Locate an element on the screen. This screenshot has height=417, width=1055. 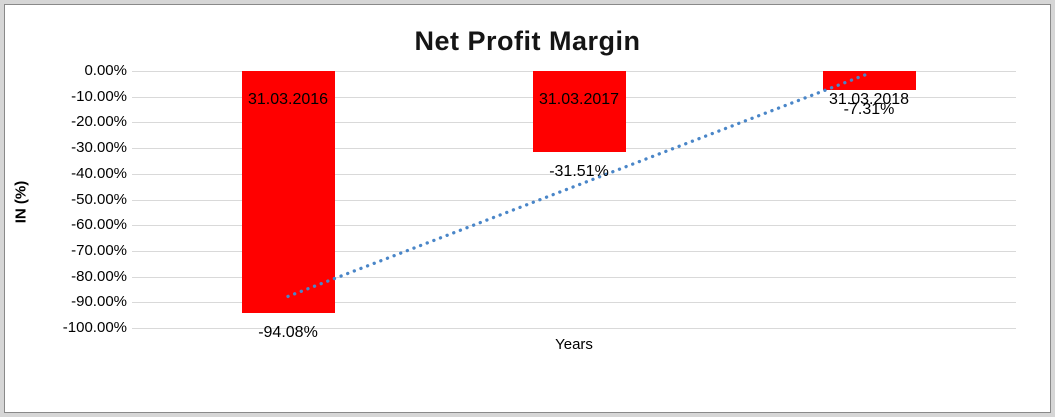
y-axis-tick-label: -70.00% is located at coordinates (99, 250).